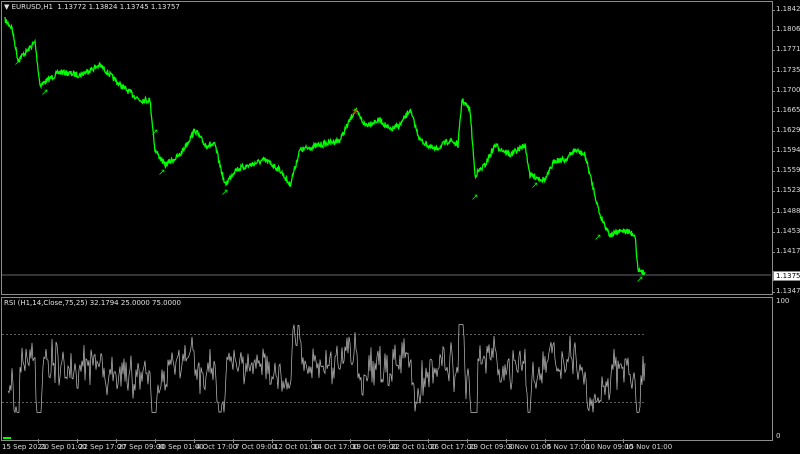 This screenshot has width=800, height=454. What do you see at coordinates (788, 9) in the screenshot?
I see `price-axis-label: 1.18420` at bounding box center [788, 9].